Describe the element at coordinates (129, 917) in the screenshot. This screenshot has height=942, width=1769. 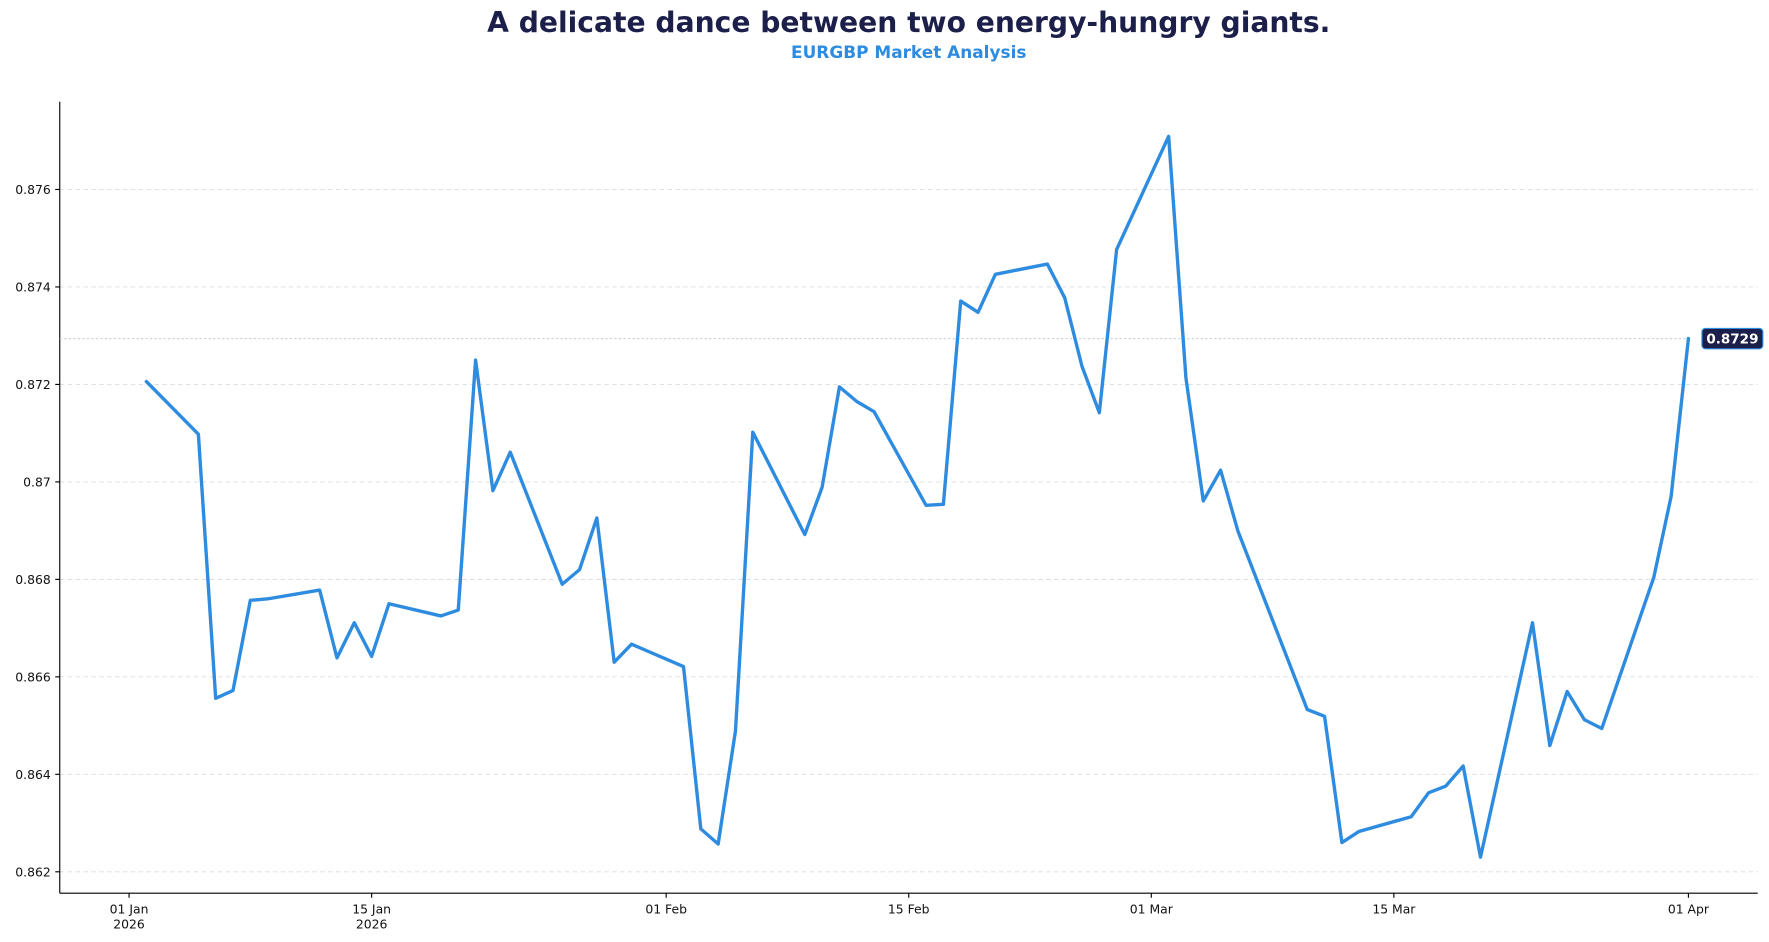
I see `x-tick-label: 01 Jan 2026` at that location.